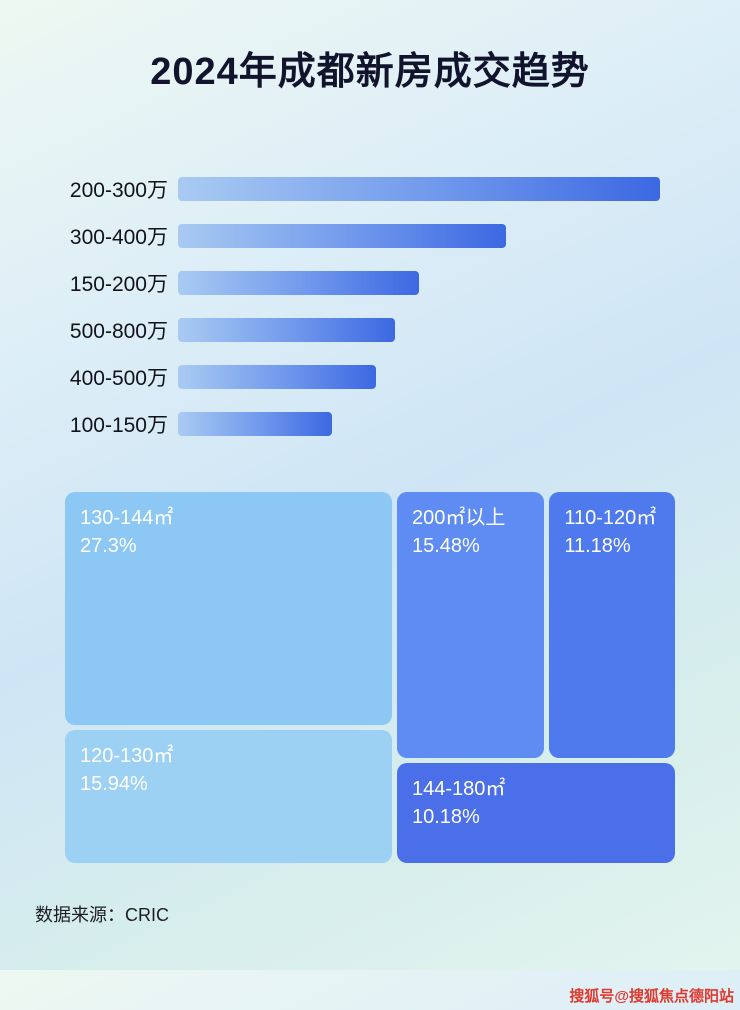  What do you see at coordinates (118, 331) in the screenshot?
I see `bar-category-label: 500-800万` at bounding box center [118, 331].